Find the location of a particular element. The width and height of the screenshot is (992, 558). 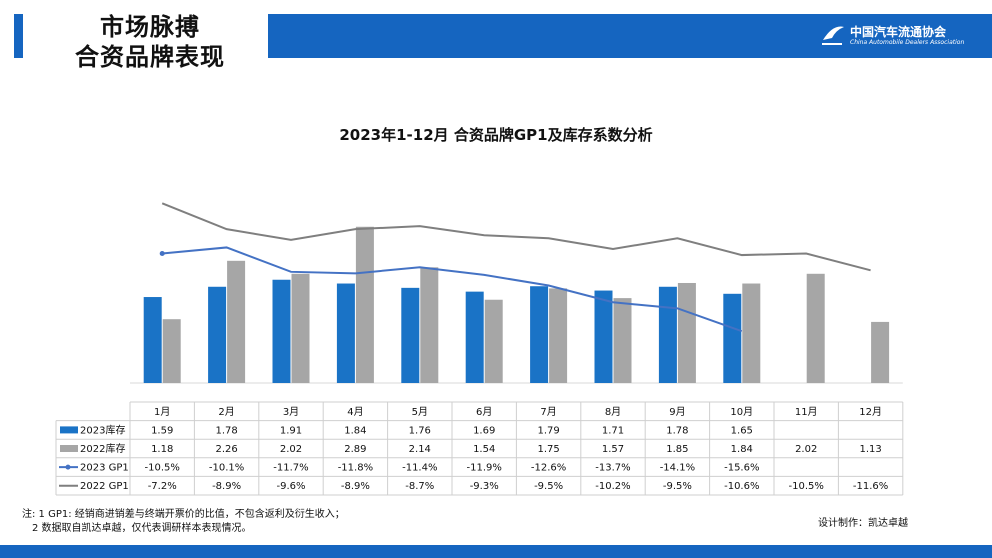

x-tick-label-6: 6月 is located at coordinates (484, 412).